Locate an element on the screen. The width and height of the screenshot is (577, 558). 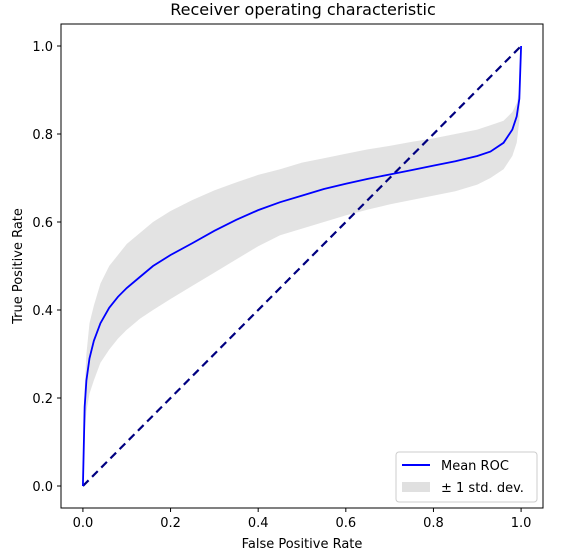
legend-label-mean-roc: Mean ROC is located at coordinates (475, 466).